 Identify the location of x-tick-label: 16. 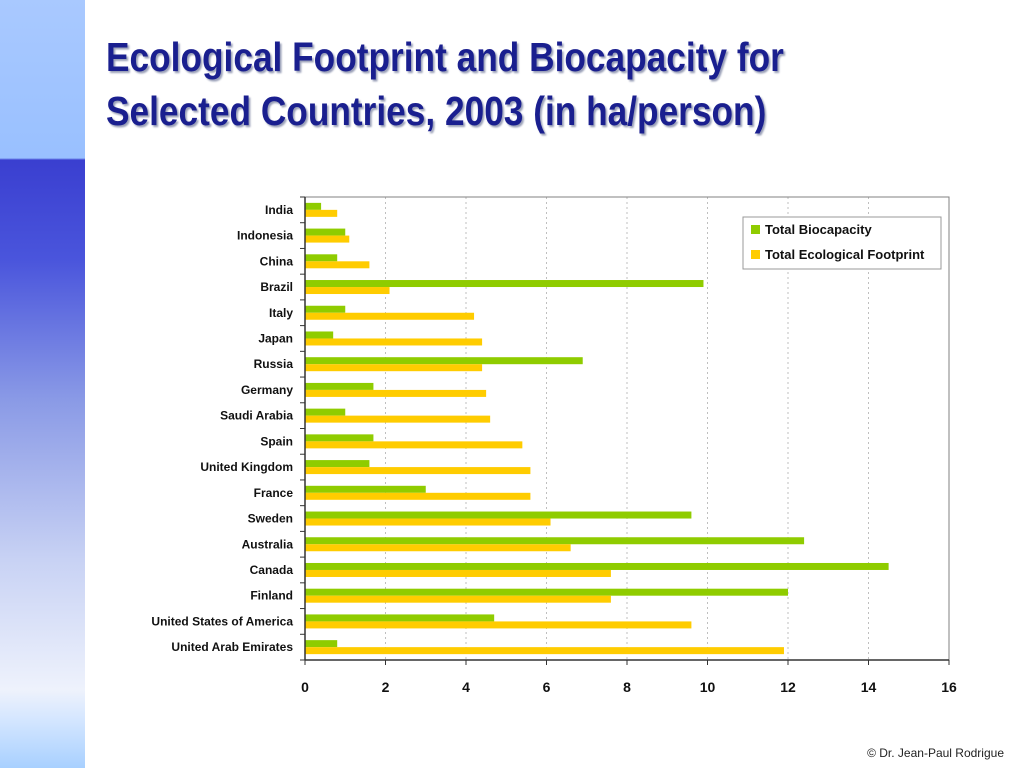
(949, 687).